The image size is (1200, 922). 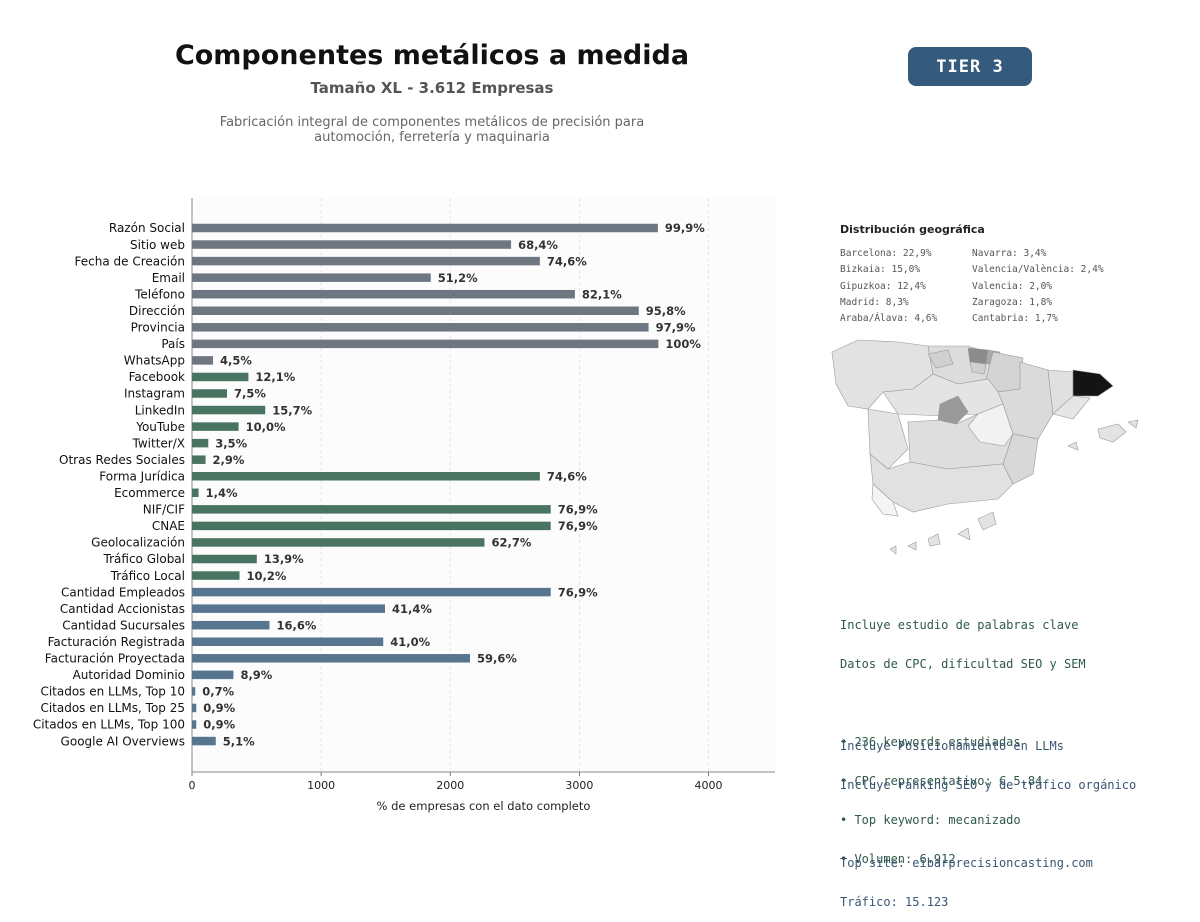 What do you see at coordinates (963, 664) in the screenshot?
I see `seo-line: Datos de CPC, dificultad SEO y SEM` at bounding box center [963, 664].